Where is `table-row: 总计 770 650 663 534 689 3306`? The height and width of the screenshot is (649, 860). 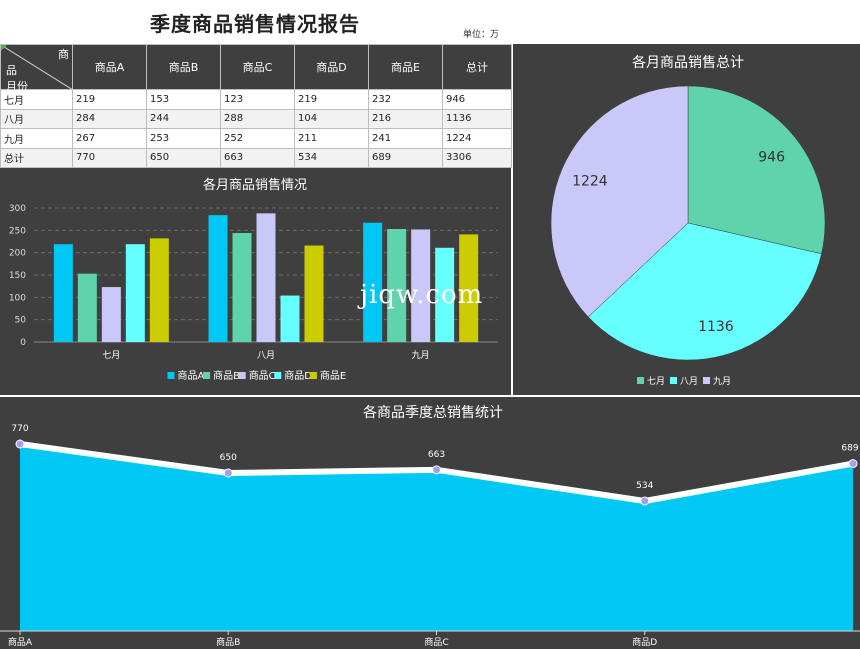
table-row: 总计 770 650 663 534 689 3306 is located at coordinates (256, 157).